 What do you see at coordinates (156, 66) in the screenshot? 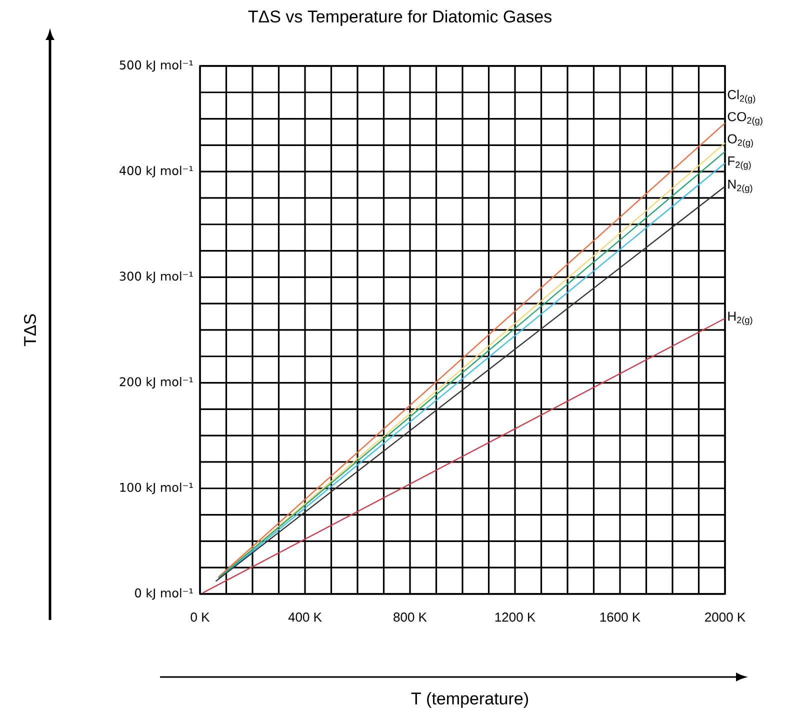
I see `y-tick-label: 500 kJ mol⁻¹` at bounding box center [156, 66].